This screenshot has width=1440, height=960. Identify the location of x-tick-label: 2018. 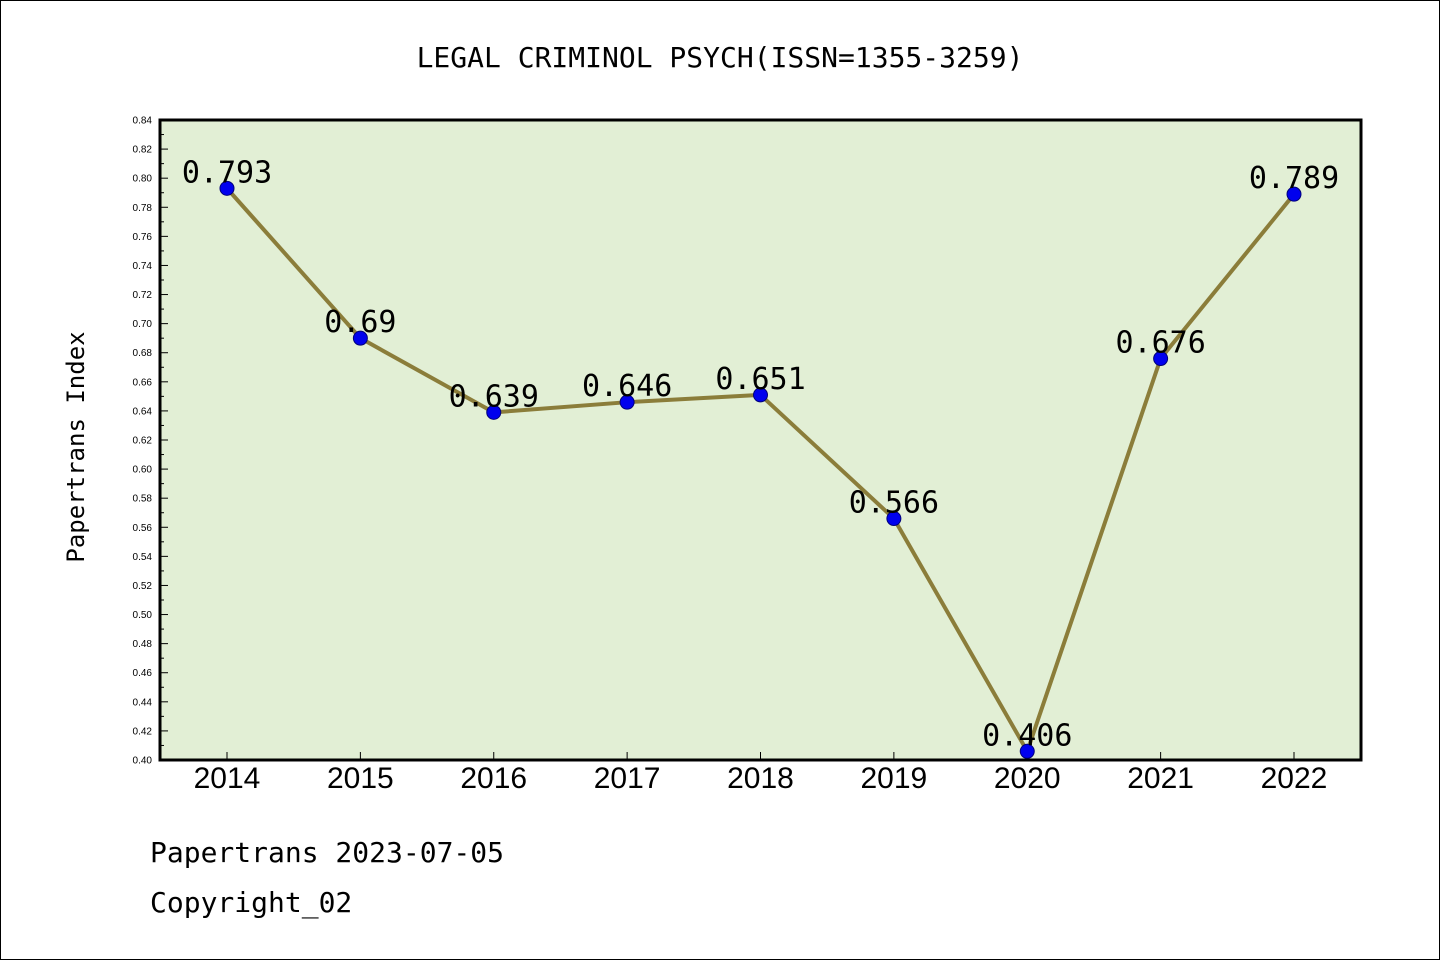
(760, 778).